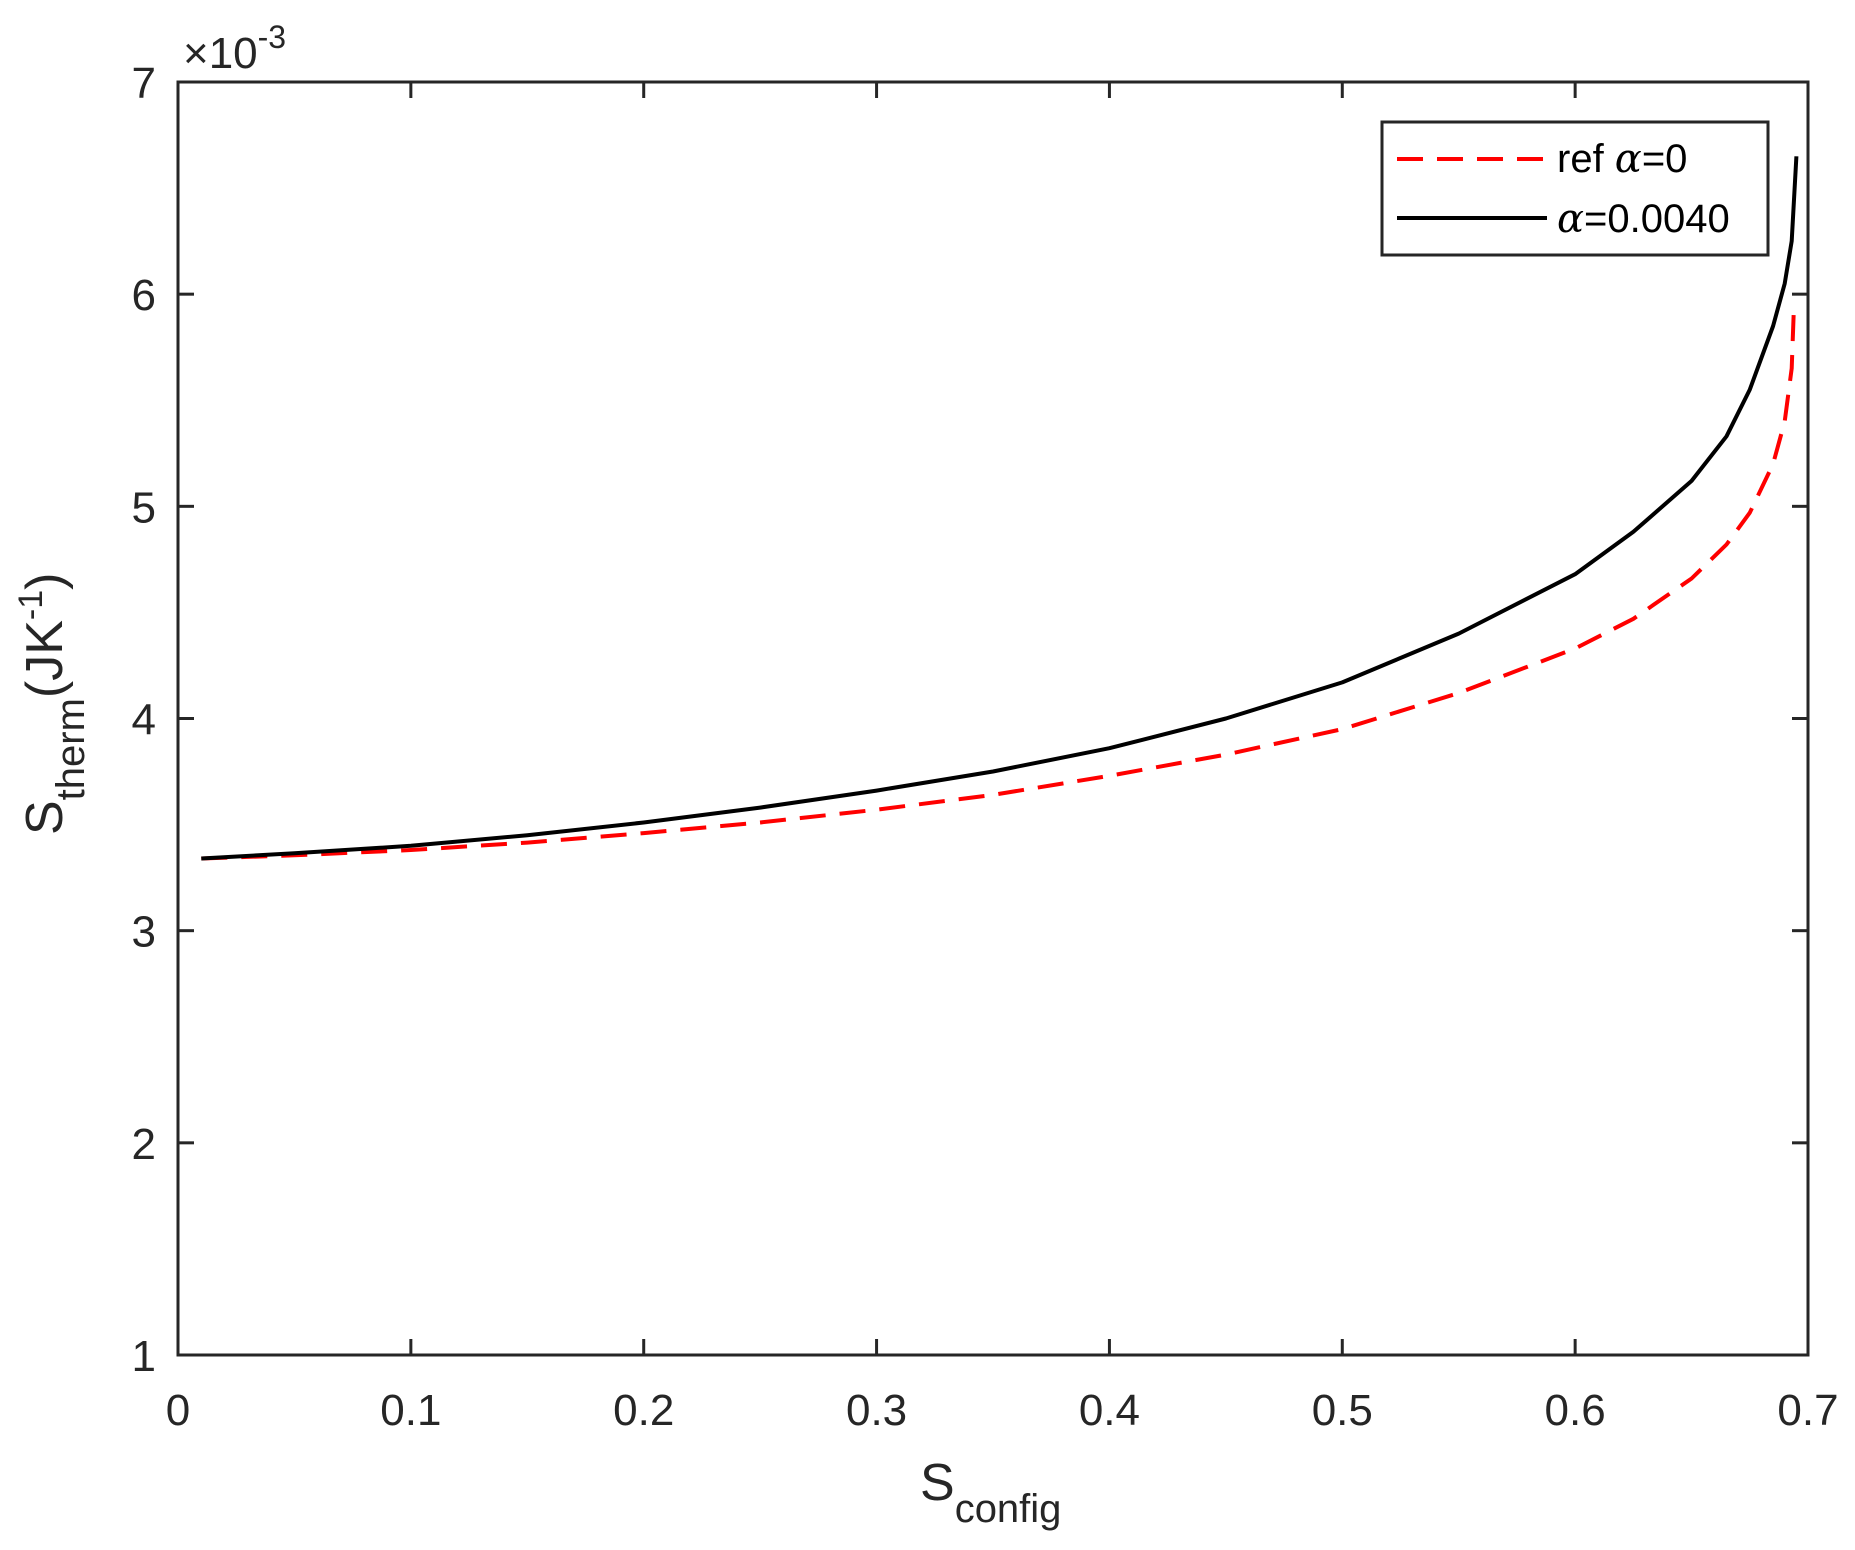 This screenshot has height=1550, width=1855. I want to click on y-tick-label: 1, so click(144, 1356).